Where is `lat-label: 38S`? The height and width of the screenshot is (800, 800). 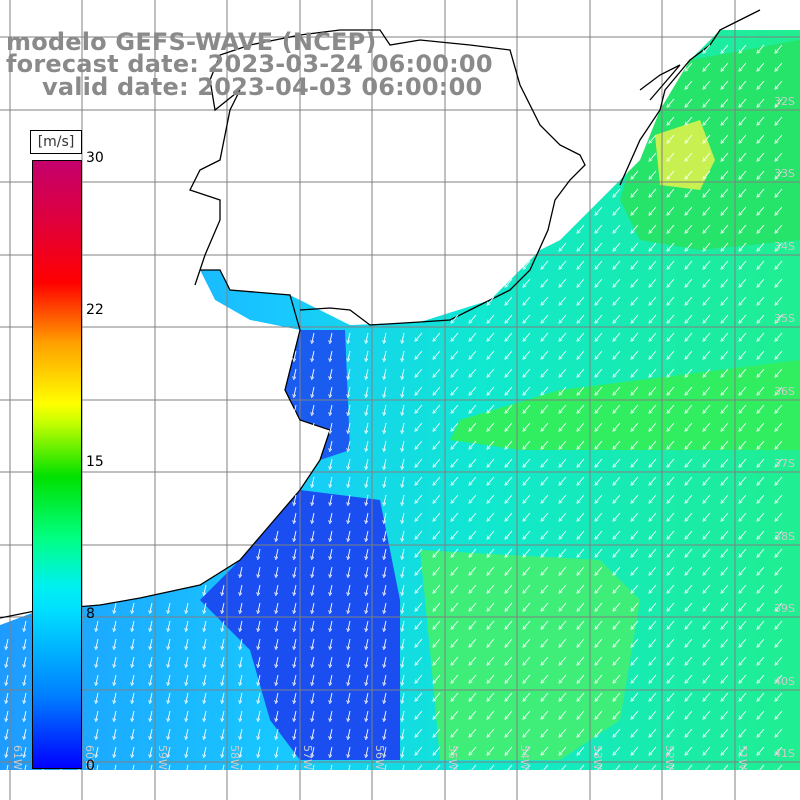 lat-label: 38S is located at coordinates (784, 536).